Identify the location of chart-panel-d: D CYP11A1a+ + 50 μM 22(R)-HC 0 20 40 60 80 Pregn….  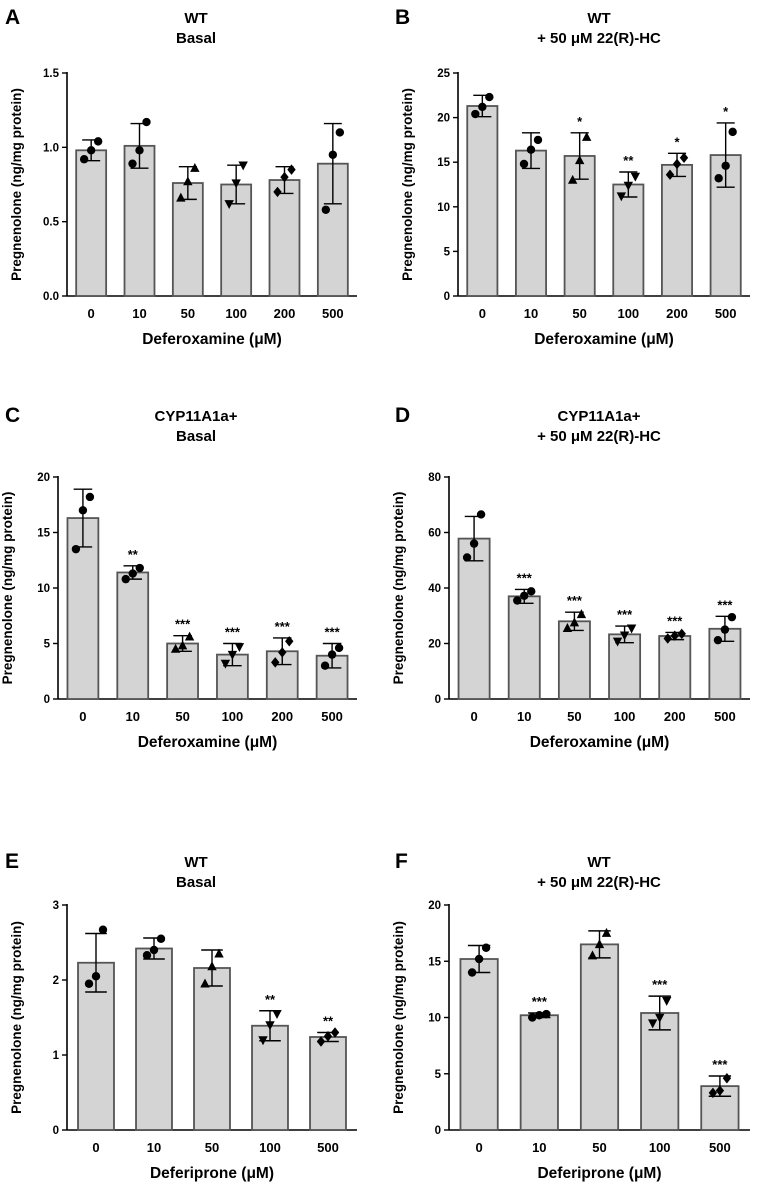
(570, 577).